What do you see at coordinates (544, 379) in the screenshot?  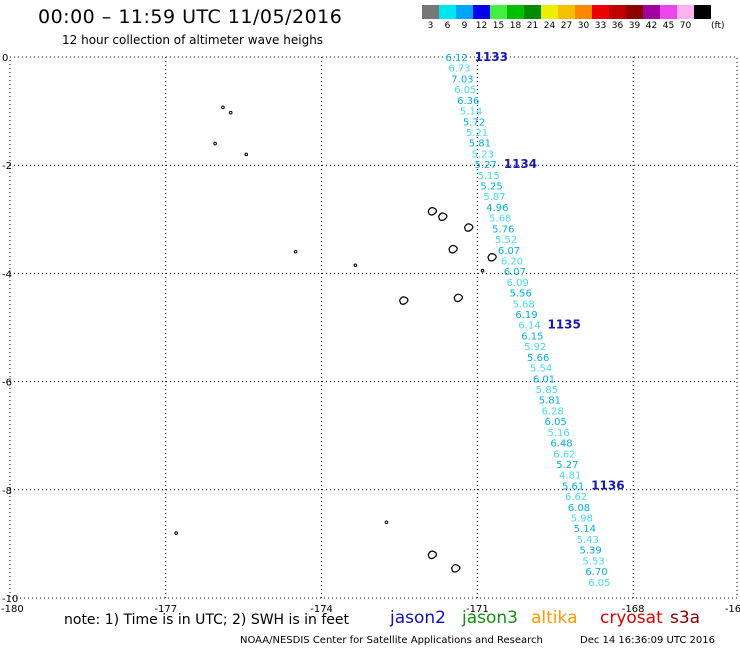 I see `swh-value: 6.01` at bounding box center [544, 379].